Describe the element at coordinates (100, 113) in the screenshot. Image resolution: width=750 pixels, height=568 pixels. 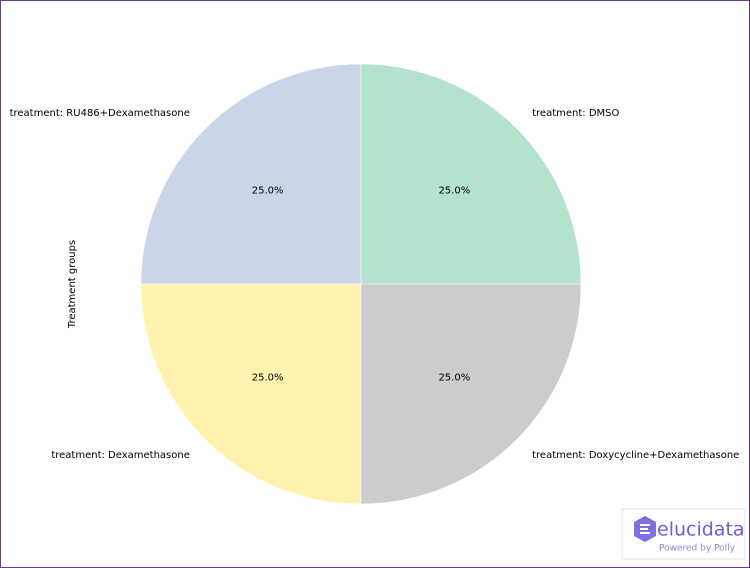
I see `slice-label: treatment: RU486+Dexamethasone` at that location.